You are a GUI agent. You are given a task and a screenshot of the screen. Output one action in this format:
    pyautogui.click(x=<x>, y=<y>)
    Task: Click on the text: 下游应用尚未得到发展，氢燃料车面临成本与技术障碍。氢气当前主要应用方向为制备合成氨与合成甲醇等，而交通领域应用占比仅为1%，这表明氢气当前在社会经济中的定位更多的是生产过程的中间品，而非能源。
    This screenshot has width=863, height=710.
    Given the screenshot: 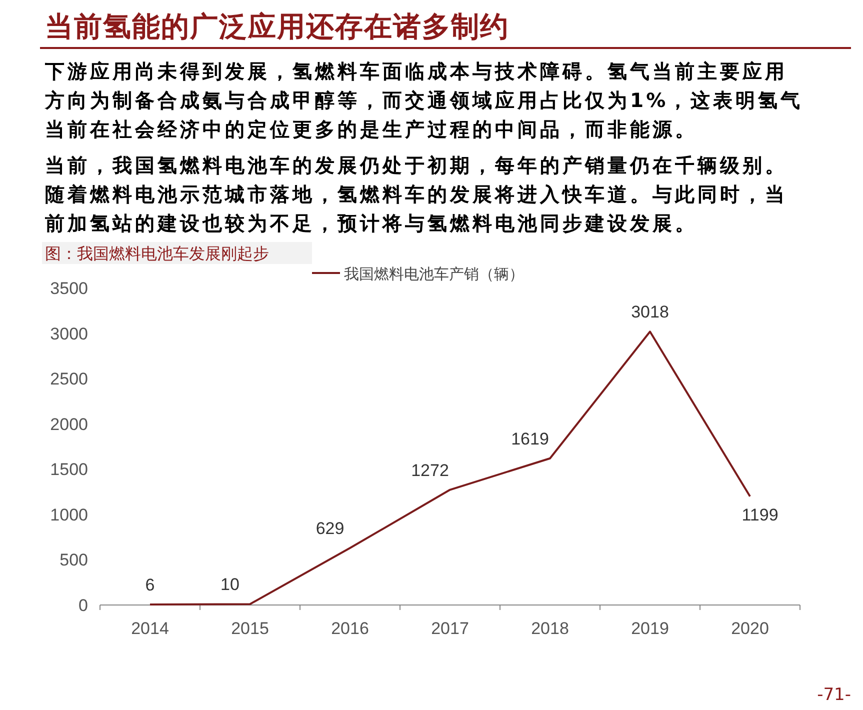 What is the action you would take?
    pyautogui.click(x=424, y=100)
    